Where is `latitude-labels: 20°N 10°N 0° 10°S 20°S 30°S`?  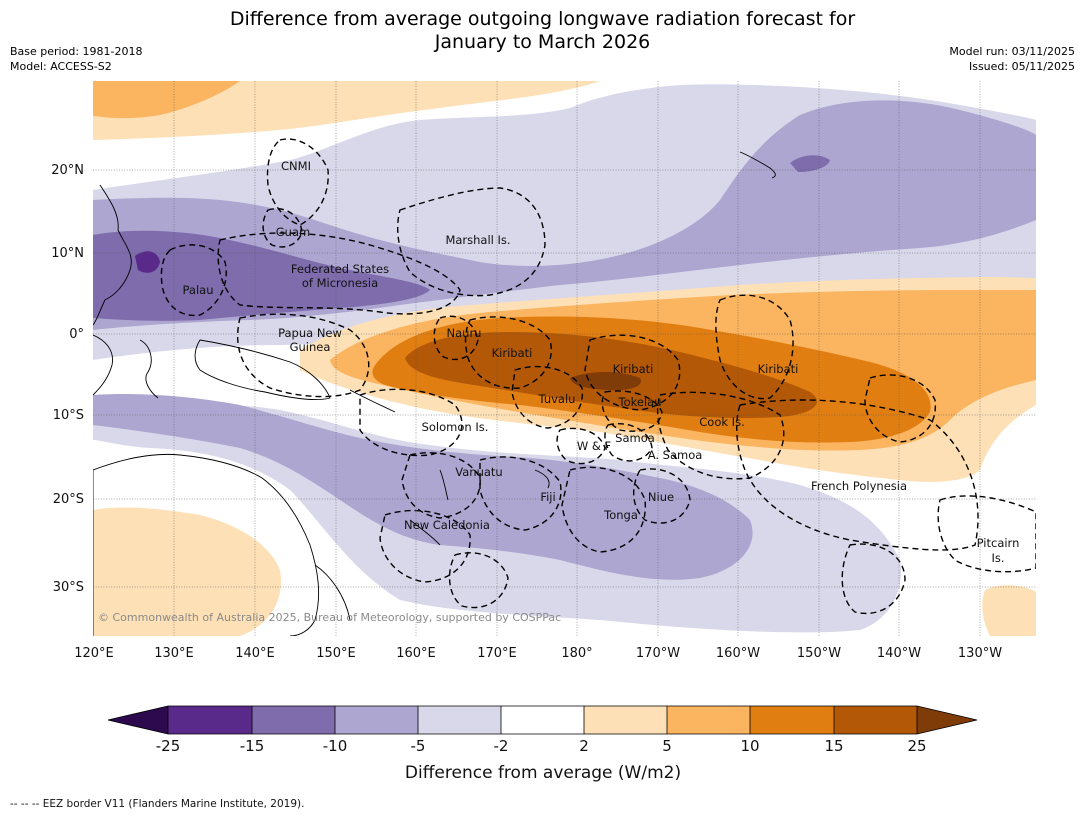 latitude-labels: 20°N 10°N 0° 10°S 20°S 30°S is located at coordinates (67, 379).